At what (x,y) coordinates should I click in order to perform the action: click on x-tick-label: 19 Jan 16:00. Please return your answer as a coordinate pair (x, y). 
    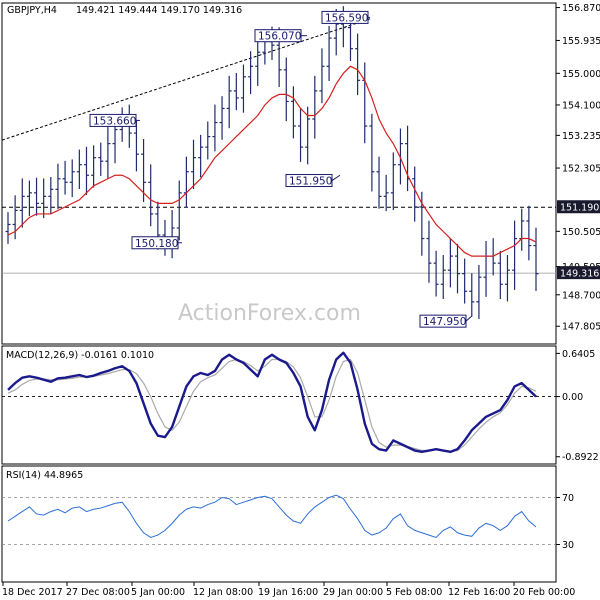
    Looking at the image, I should click on (288, 592).